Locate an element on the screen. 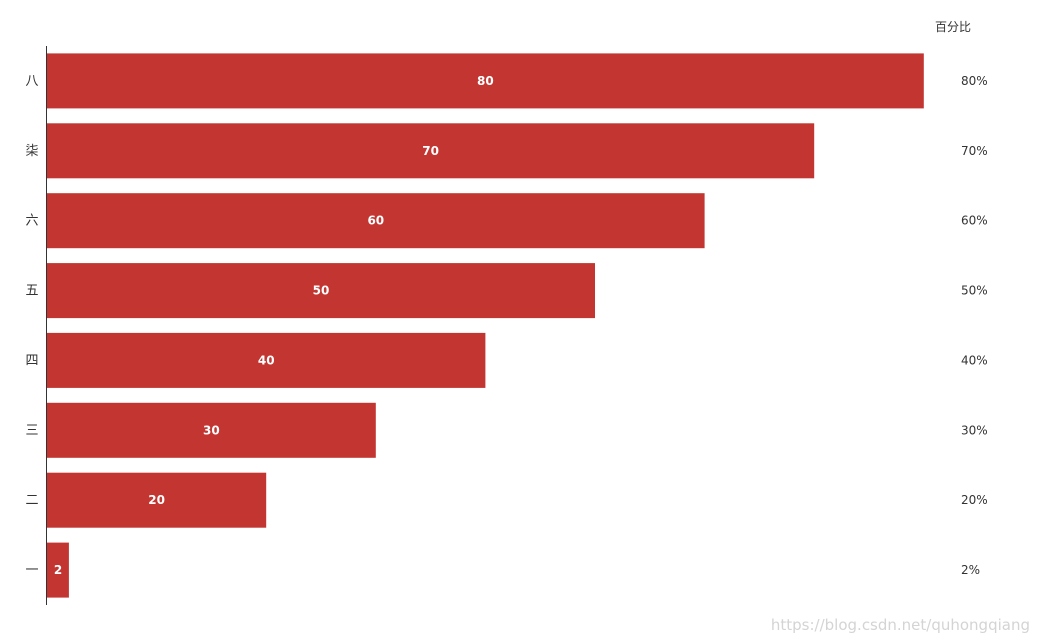 This screenshot has width=1038, height=642. category-tick-label: 三 is located at coordinates (31, 430).